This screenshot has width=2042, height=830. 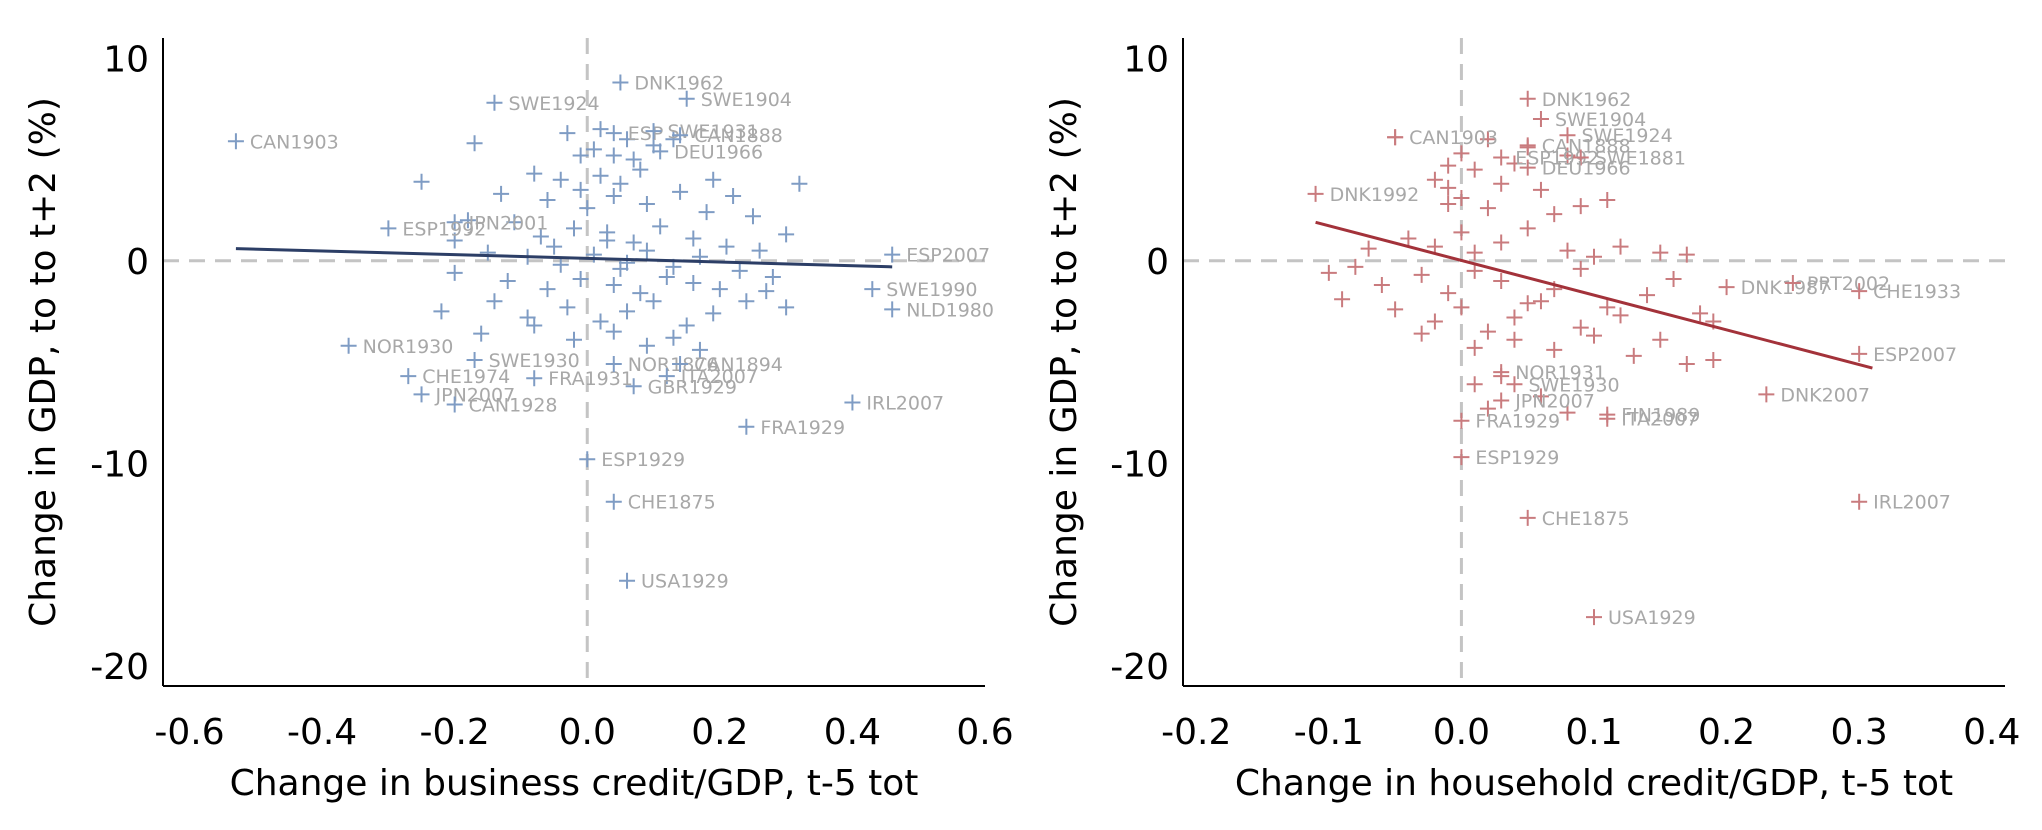 I want to click on x-axis-title: Change in household credit/GDP, t-5 tot, so click(x=1594, y=783).